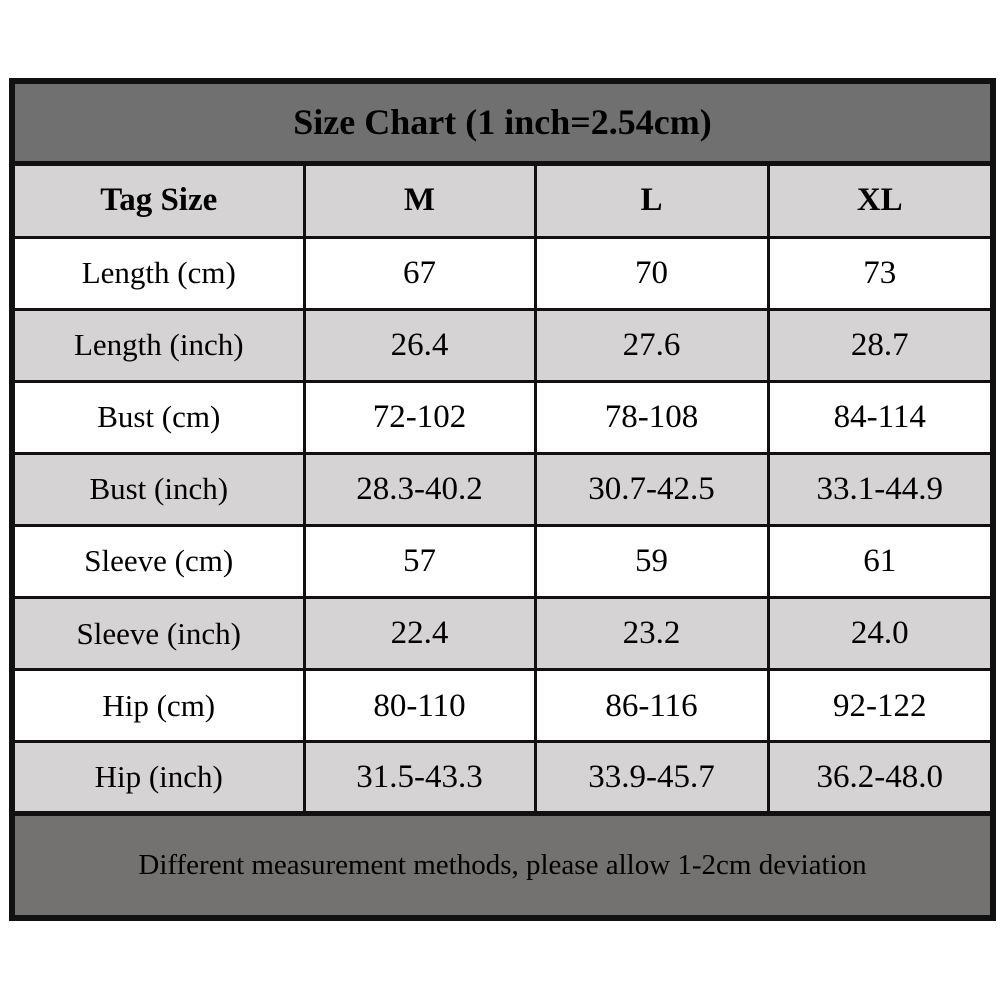 Image resolution: width=1001 pixels, height=1001 pixels. Describe the element at coordinates (651, 489) in the screenshot. I see `value-cell: 30.7-42.5` at that location.